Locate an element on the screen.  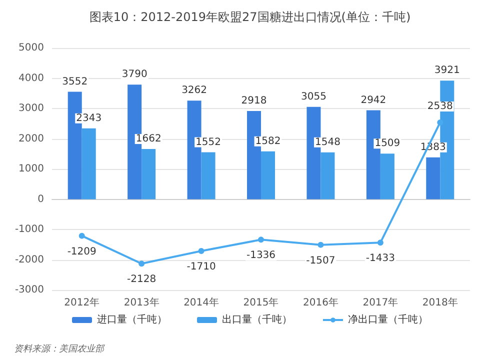
legend-label: 净出口量（千吨） is located at coordinates (388, 320).